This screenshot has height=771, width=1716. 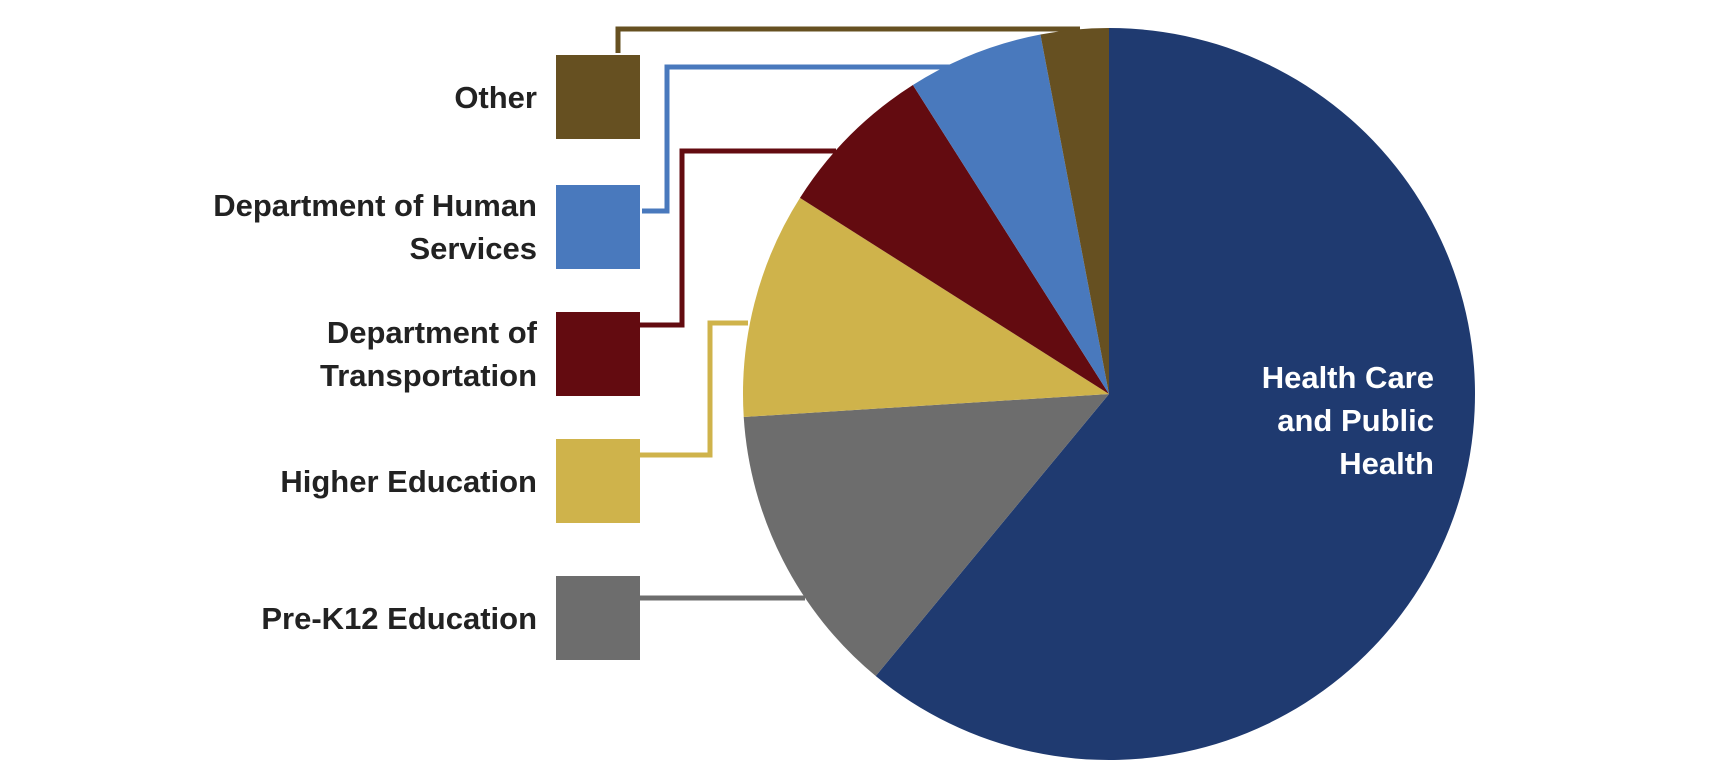 What do you see at coordinates (428, 354) in the screenshot?
I see `legend-label: Department of Transportation` at bounding box center [428, 354].